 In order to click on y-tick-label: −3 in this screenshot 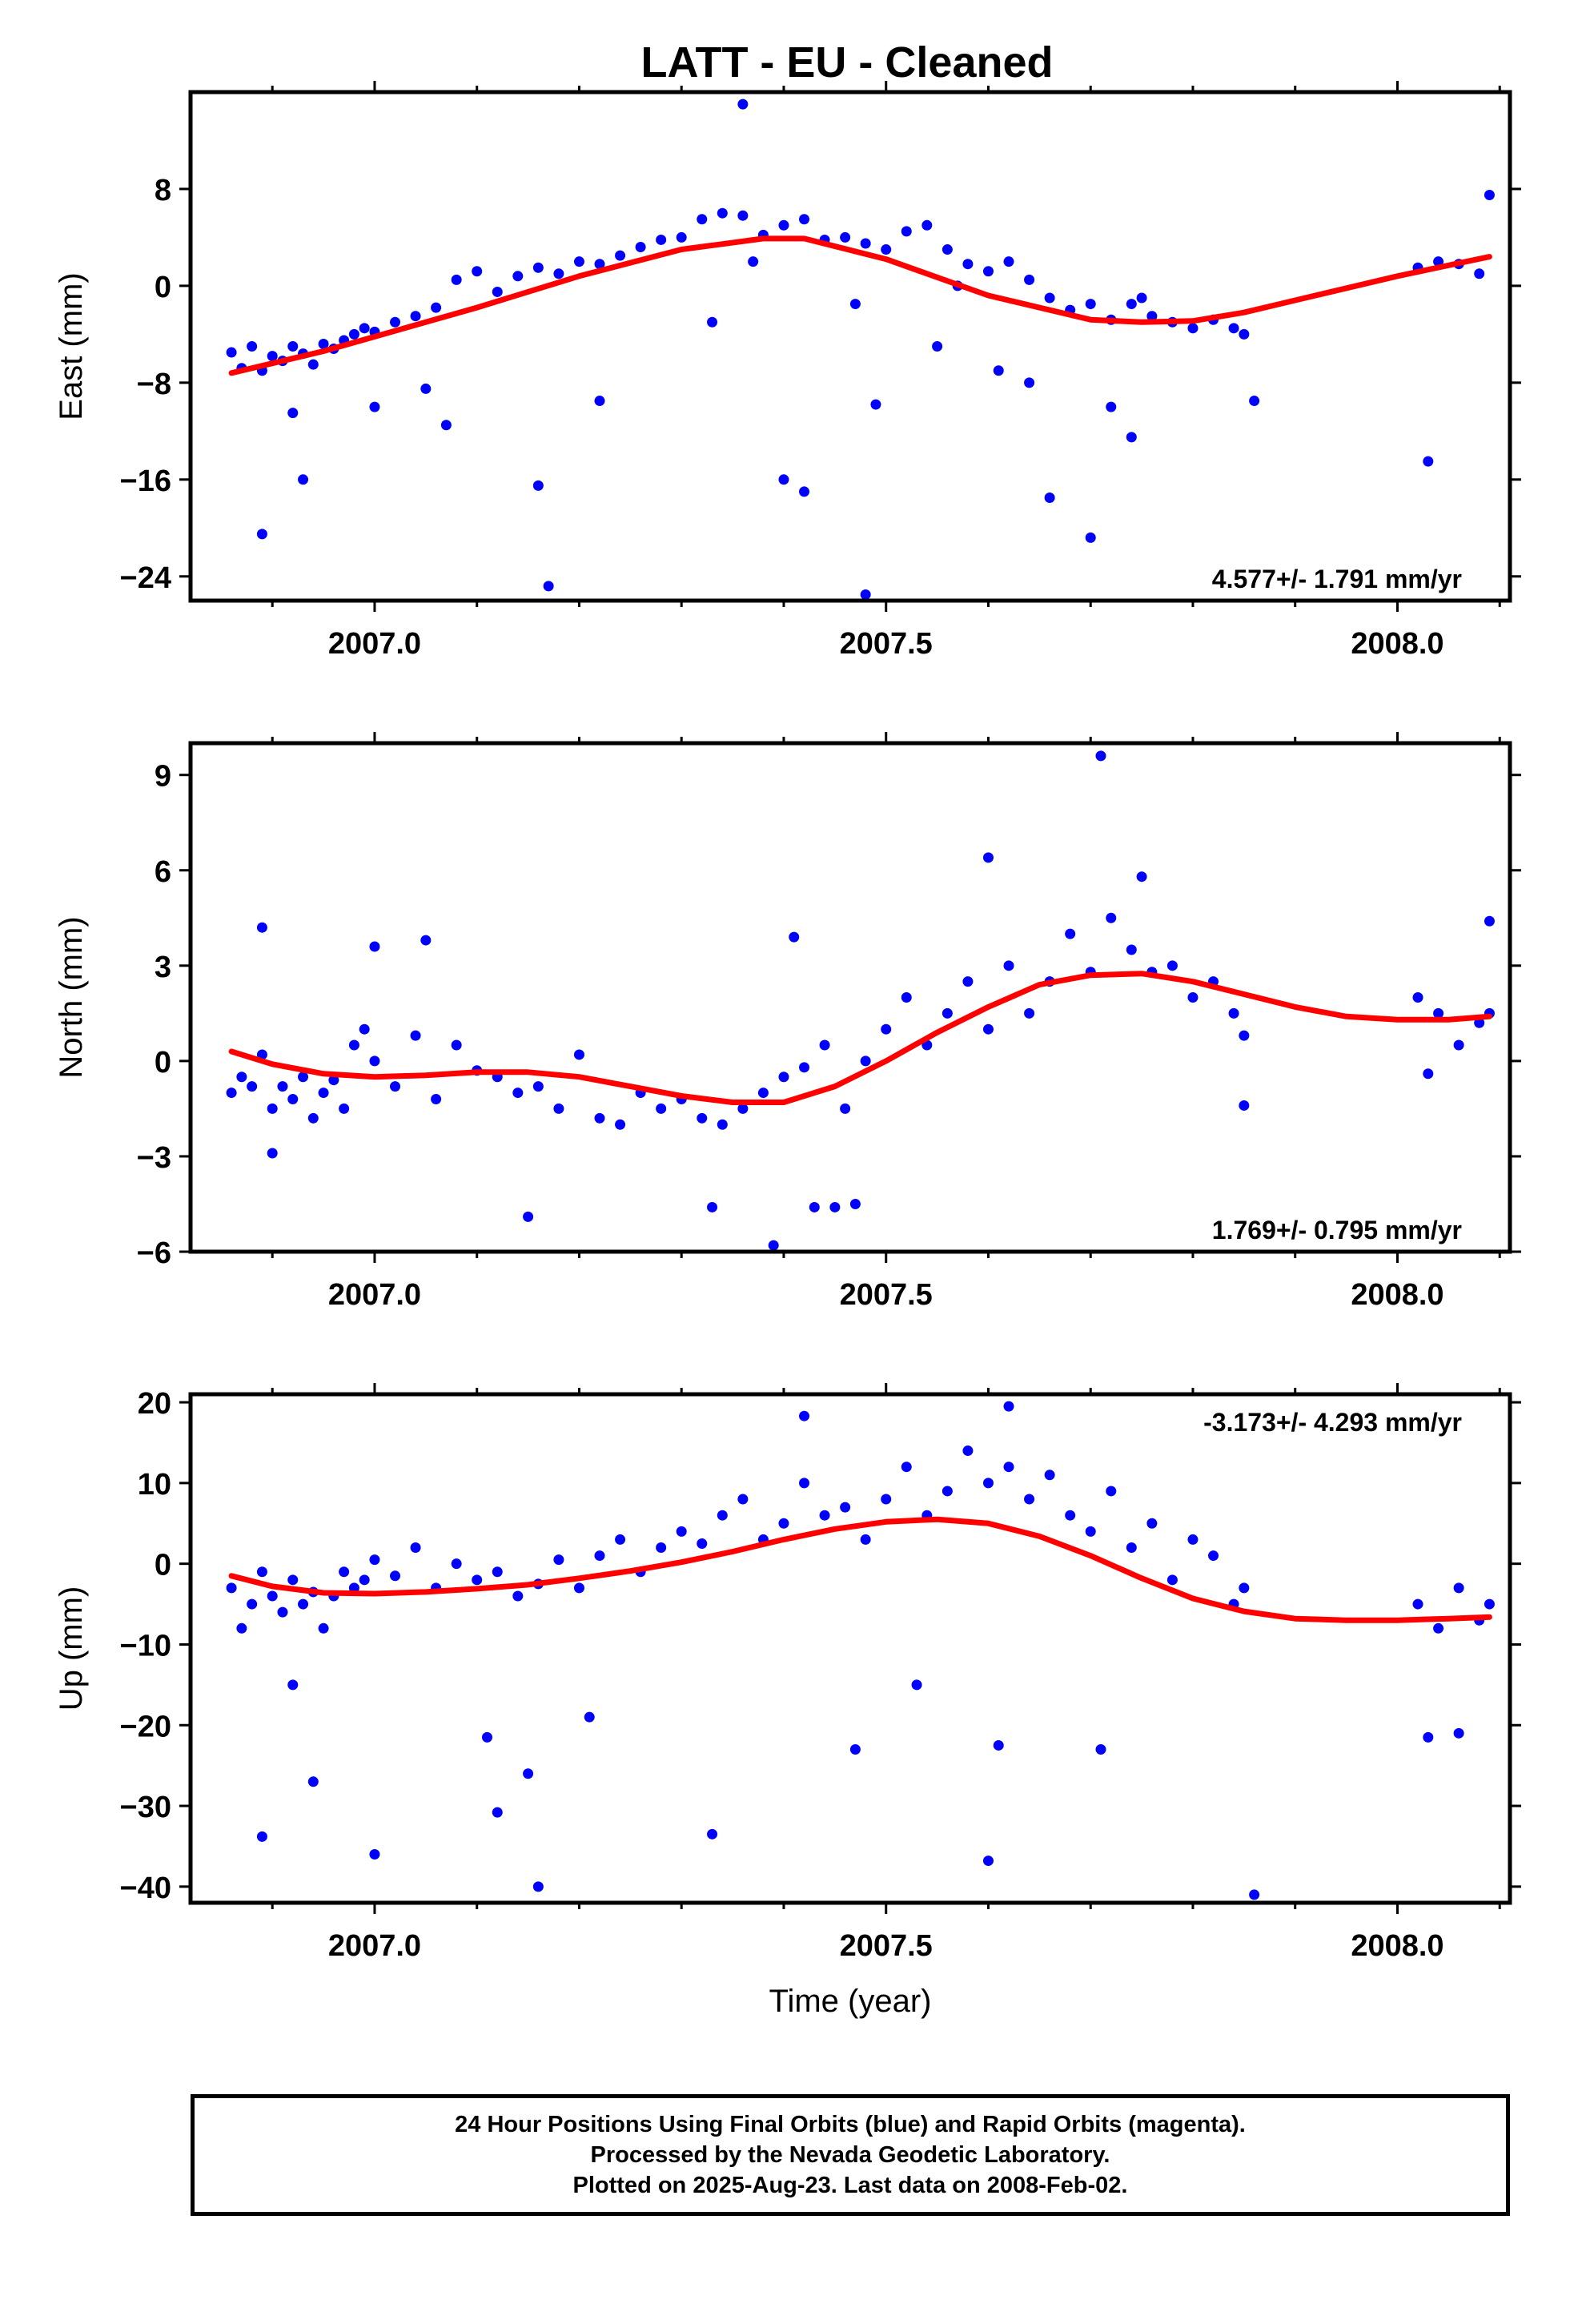, I will do `click(154, 1158)`.